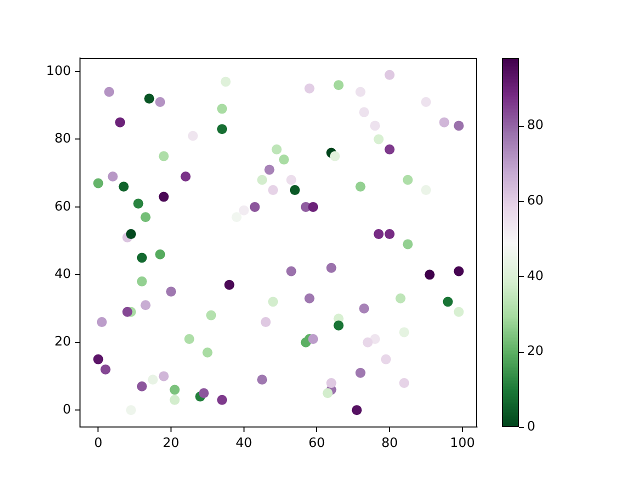 The height and width of the screenshot is (480, 640). What do you see at coordinates (462, 444) in the screenshot?
I see `x-tick-label: 100` at bounding box center [462, 444].